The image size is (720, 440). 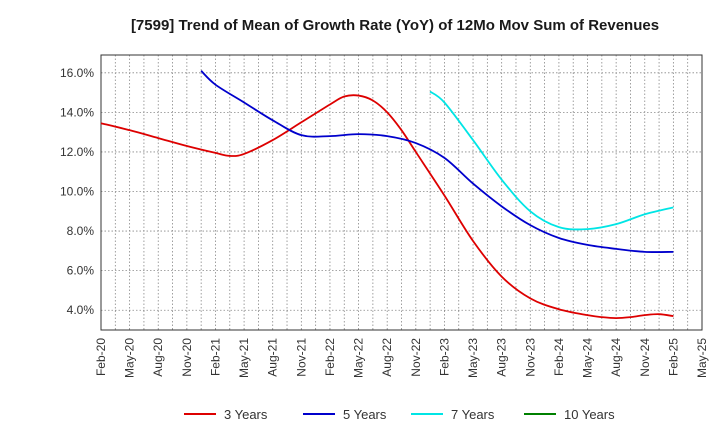 What do you see at coordinates (616, 357) in the screenshot?
I see `x-tick-label: Aug-24` at bounding box center [616, 357].